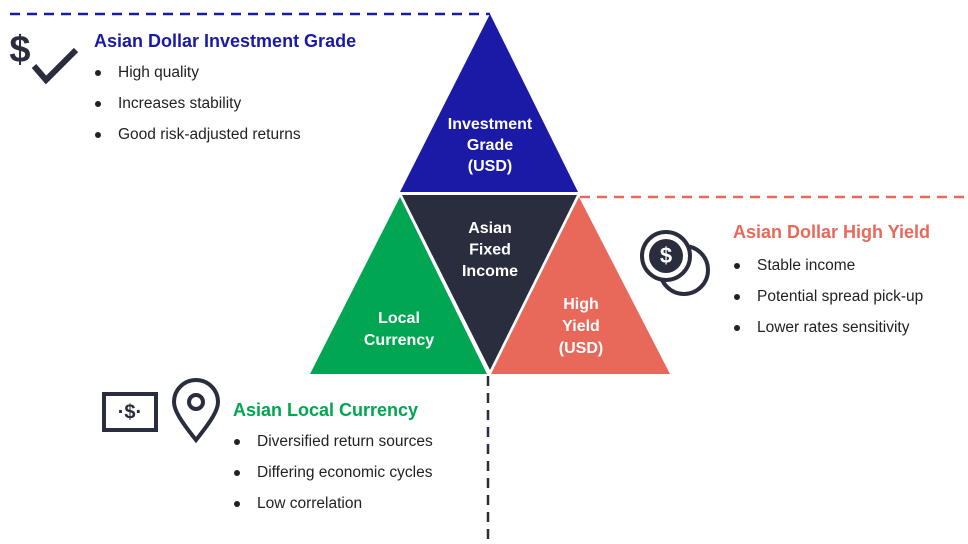 This screenshot has height=544, width=968. Describe the element at coordinates (309, 503) in the screenshot. I see `bullet-text: Low correlation` at that location.